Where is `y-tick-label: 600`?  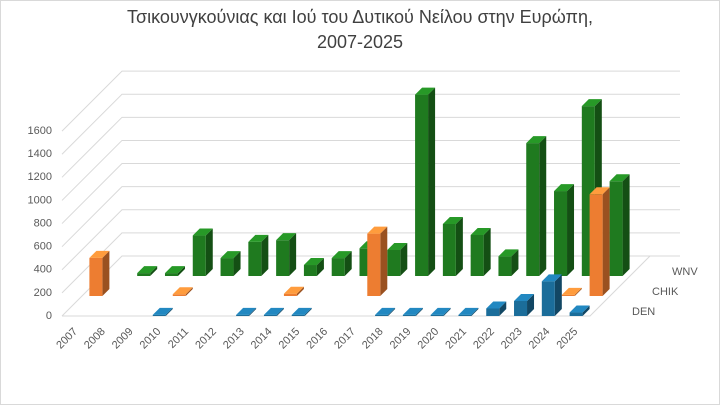 y-tick-label: 600 is located at coordinates (43, 247).